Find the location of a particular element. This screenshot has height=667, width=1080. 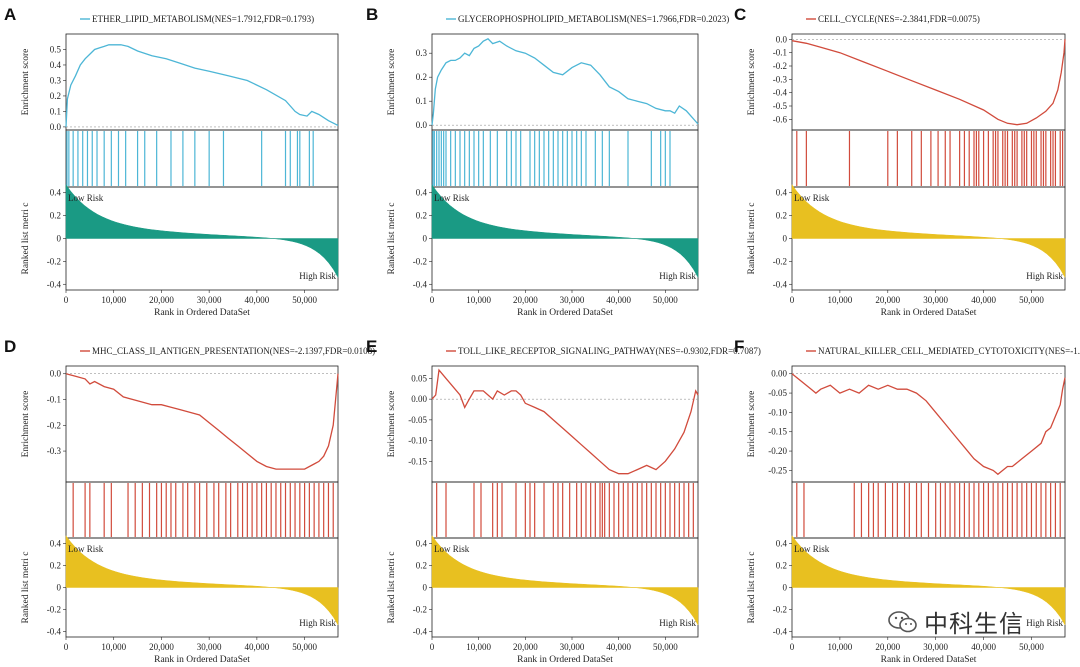

panel-letter: B is located at coordinates (372, 14).